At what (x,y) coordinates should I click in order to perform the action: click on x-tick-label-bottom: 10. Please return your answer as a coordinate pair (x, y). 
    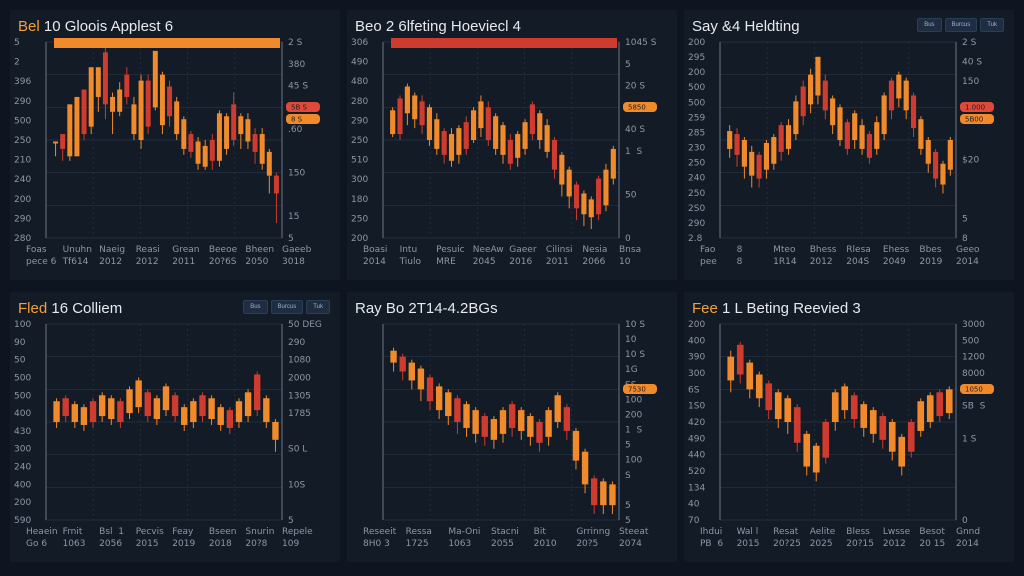
    Looking at the image, I should click on (626, 262).